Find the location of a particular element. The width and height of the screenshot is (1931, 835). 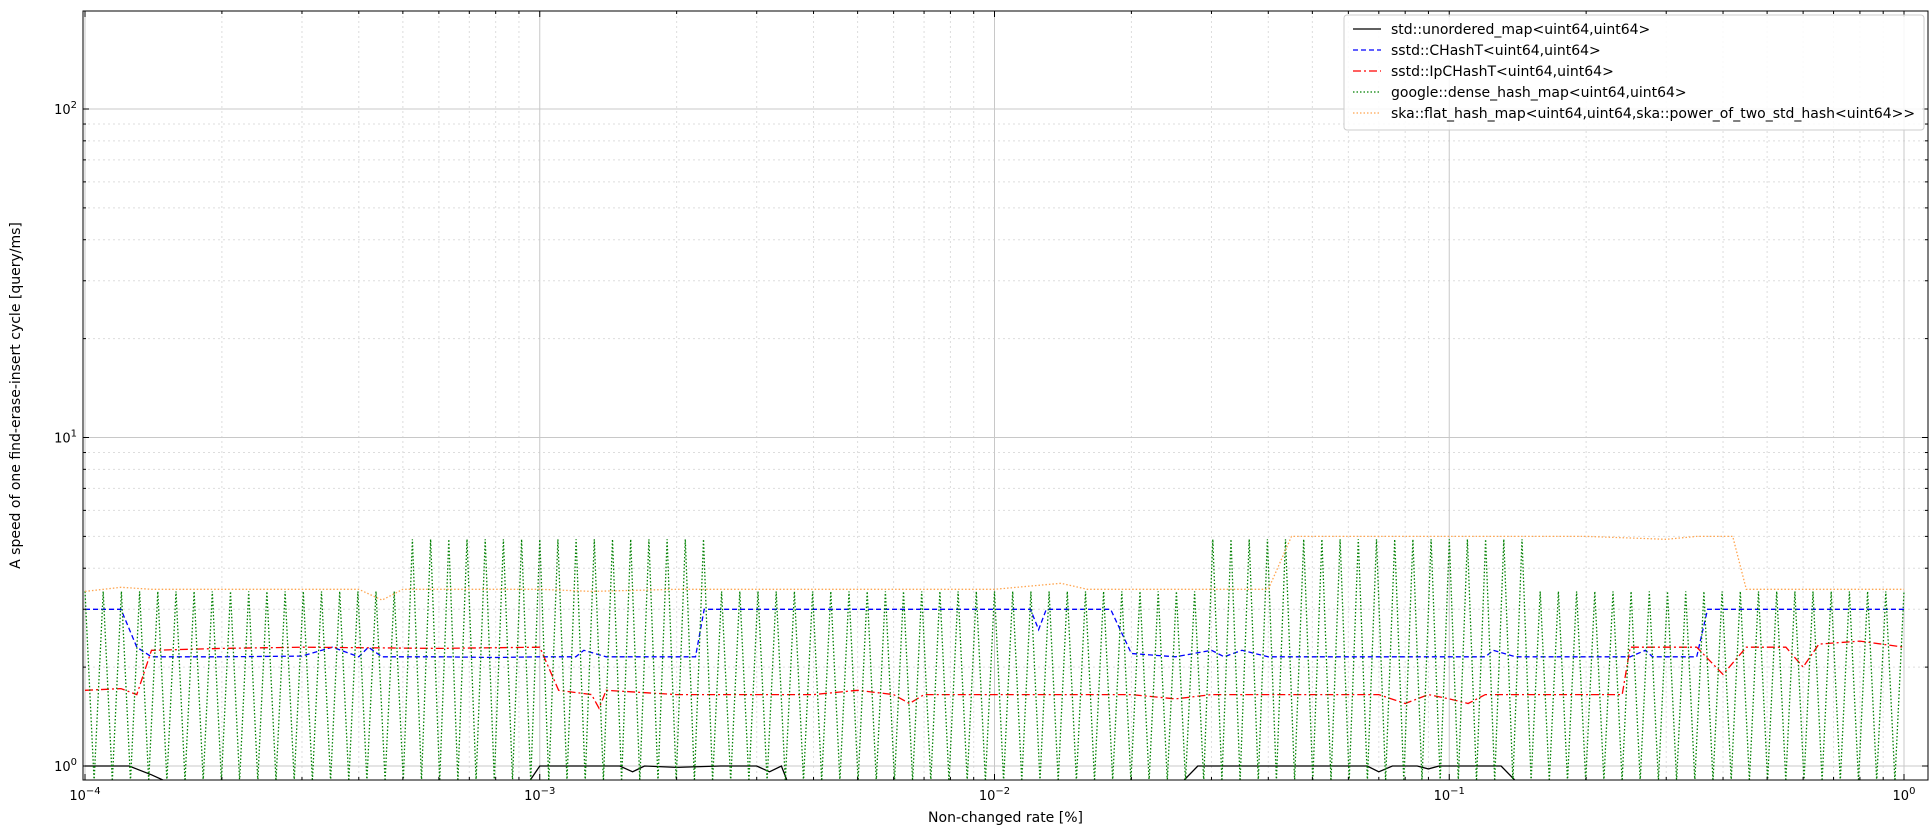

x-axis-label: Non-changed rate [%] is located at coordinates (1005, 818).